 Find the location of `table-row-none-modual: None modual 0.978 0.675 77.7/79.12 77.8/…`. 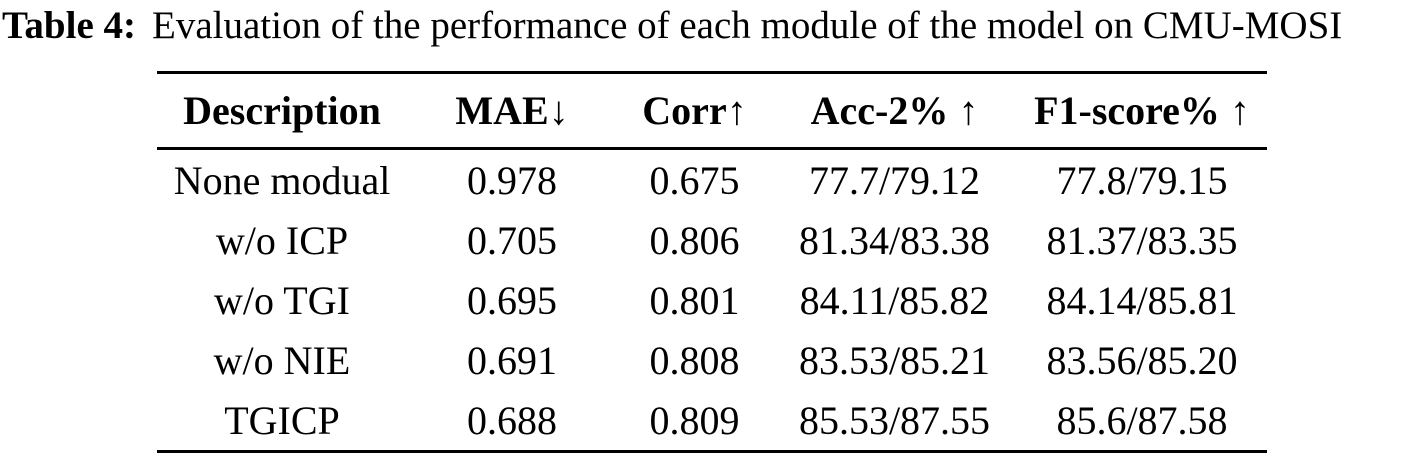

table-row-none-modual: None modual 0.978 0.675 77.7/79.12 77.8/… is located at coordinates (712, 180).